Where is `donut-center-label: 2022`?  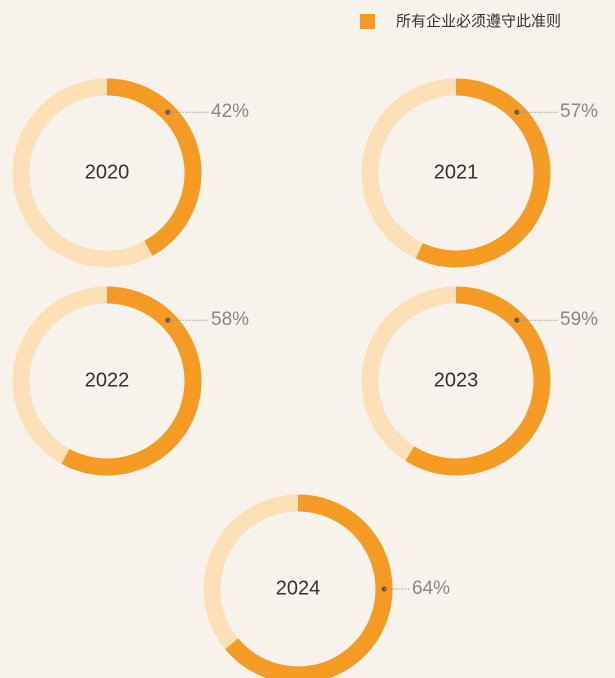
donut-center-label: 2022 is located at coordinates (107, 380).